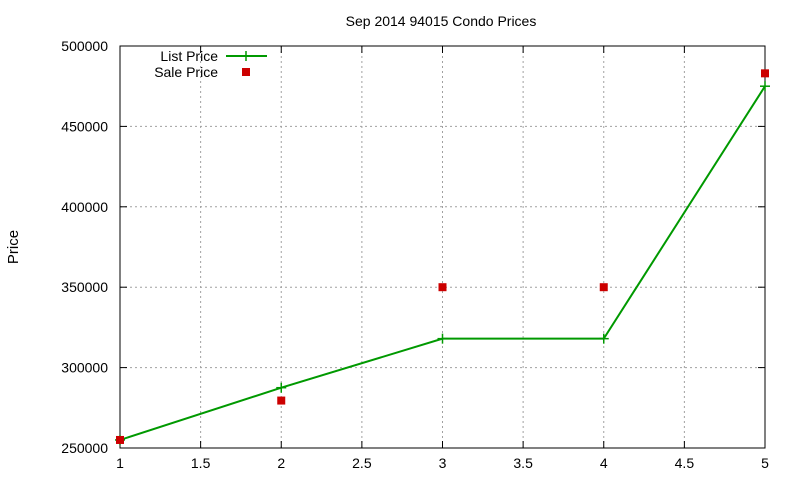 This screenshot has width=800, height=480. What do you see at coordinates (84, 126) in the screenshot?
I see `y-tick-label: 450000` at bounding box center [84, 126].